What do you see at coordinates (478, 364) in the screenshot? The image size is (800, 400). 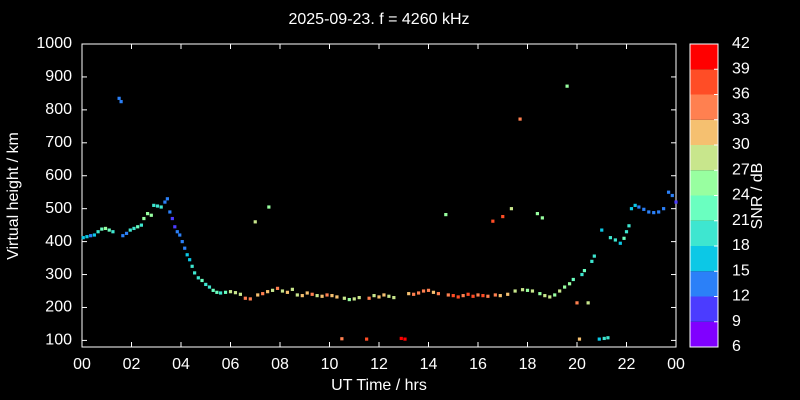 I see `x-tick-label: 16` at bounding box center [478, 364].